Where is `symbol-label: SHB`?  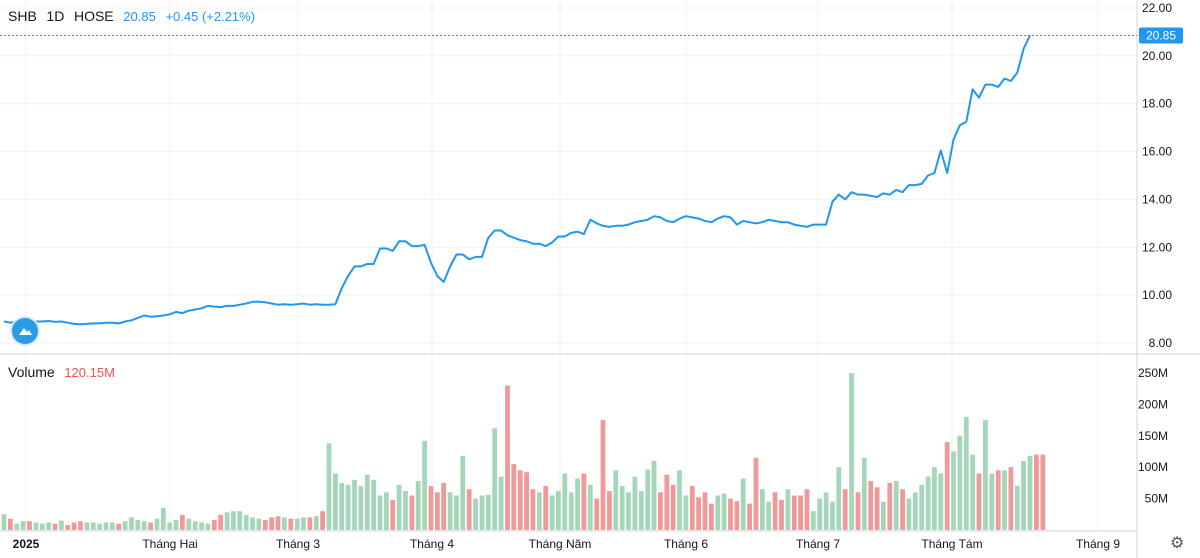 symbol-label: SHB is located at coordinates (22, 16).